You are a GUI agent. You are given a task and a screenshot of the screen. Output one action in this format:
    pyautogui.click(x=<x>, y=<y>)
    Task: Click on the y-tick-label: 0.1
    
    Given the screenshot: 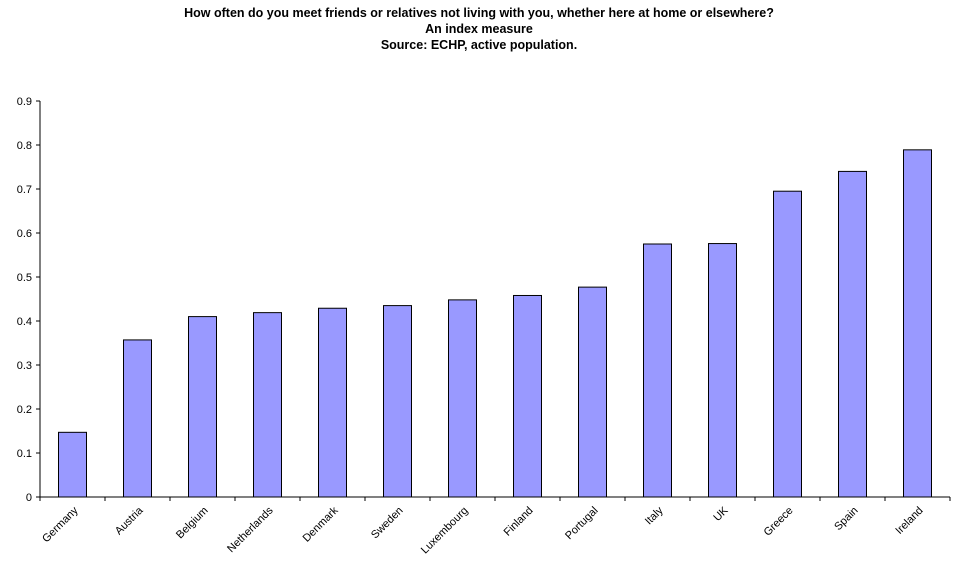 What is the action you would take?
    pyautogui.click(x=24, y=454)
    